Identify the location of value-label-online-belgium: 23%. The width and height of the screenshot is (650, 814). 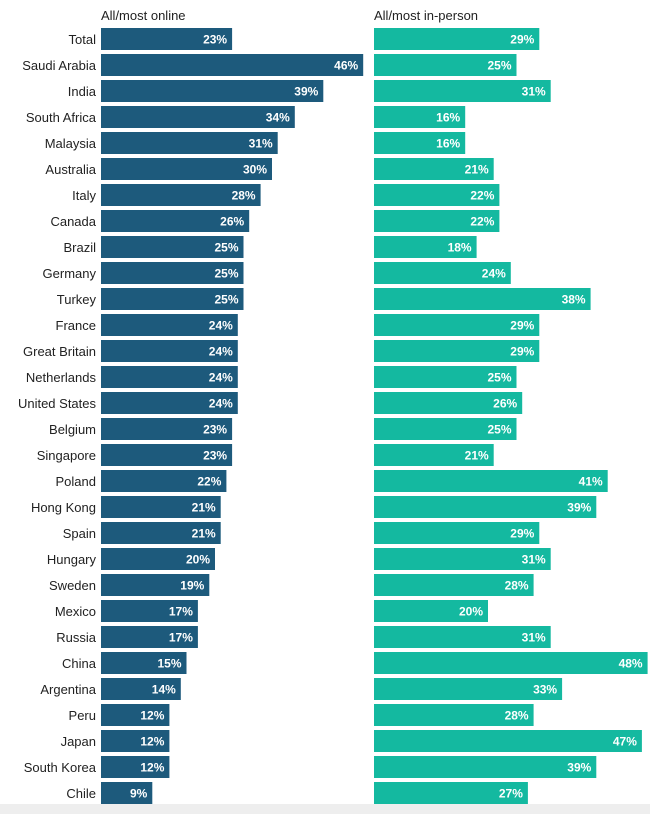
(215, 430).